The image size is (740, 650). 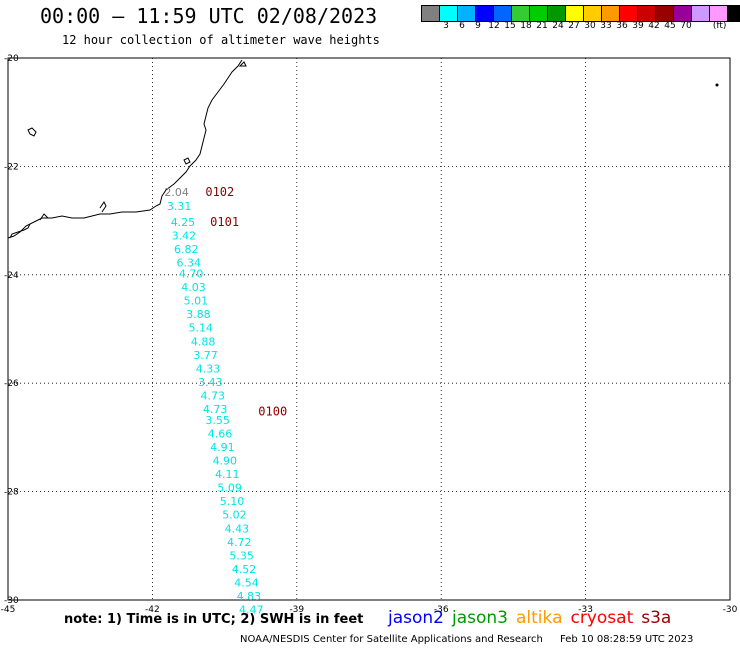 I want to click on wave-height-value: 5.09, so click(x=229, y=488).